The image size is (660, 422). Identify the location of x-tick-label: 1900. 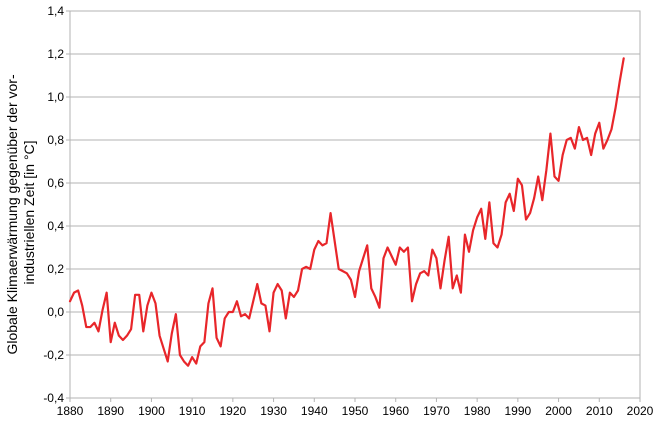
(151, 411).